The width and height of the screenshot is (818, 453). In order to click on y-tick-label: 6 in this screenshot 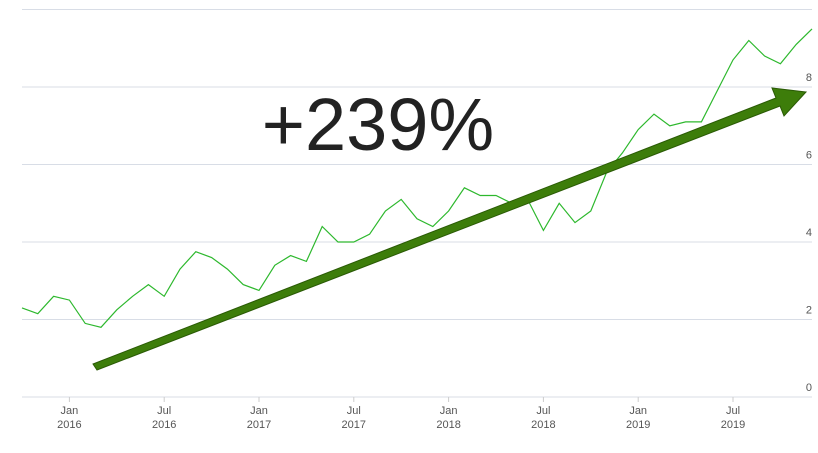, I will do `click(809, 156)`.